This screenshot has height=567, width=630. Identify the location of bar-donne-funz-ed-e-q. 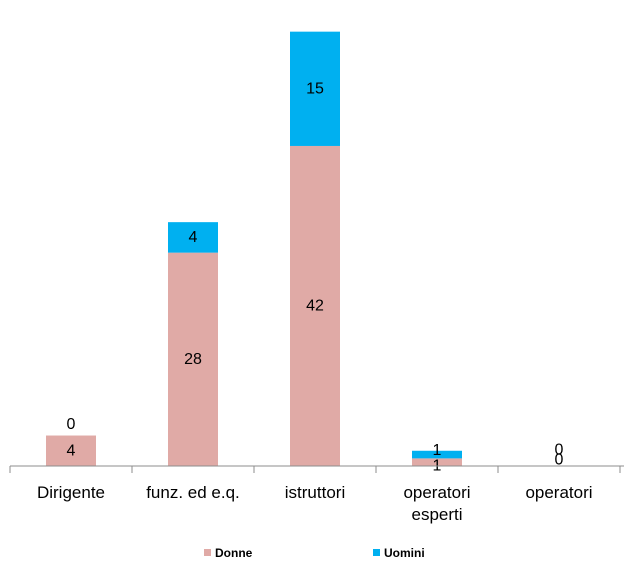
(193, 359).